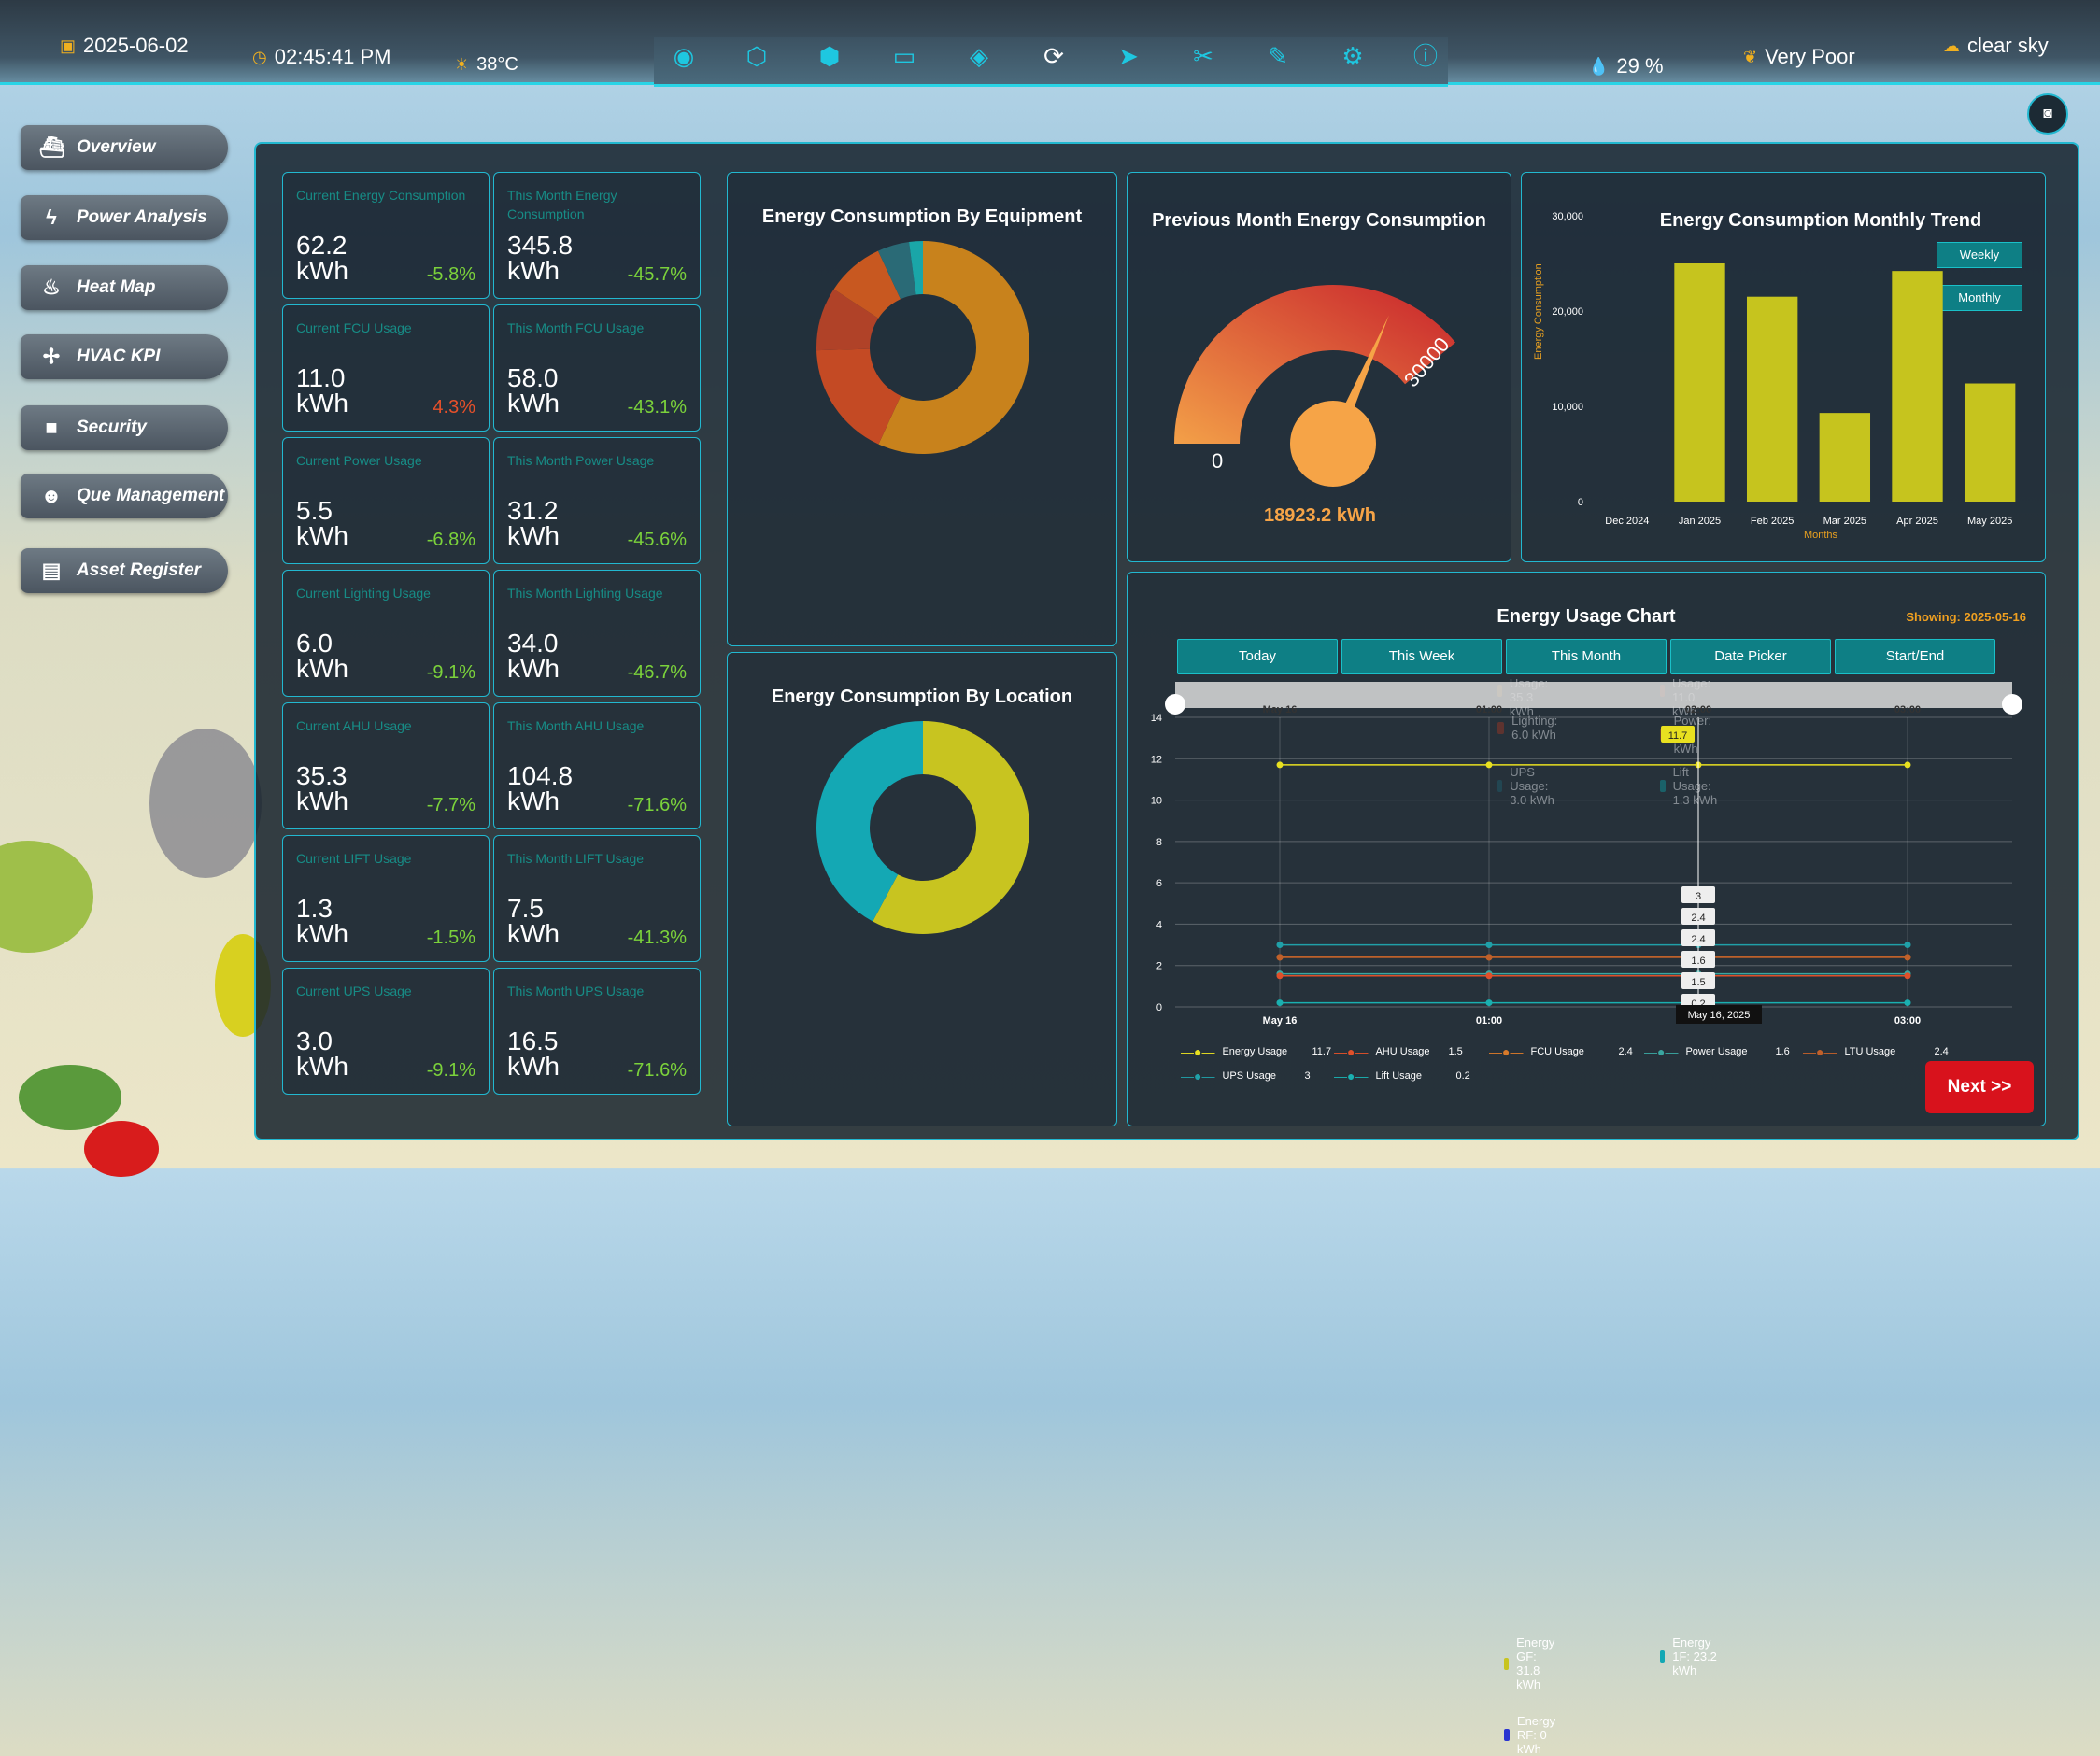  What do you see at coordinates (1157, 759) in the screenshot?
I see `usage-ytick: 12` at bounding box center [1157, 759].